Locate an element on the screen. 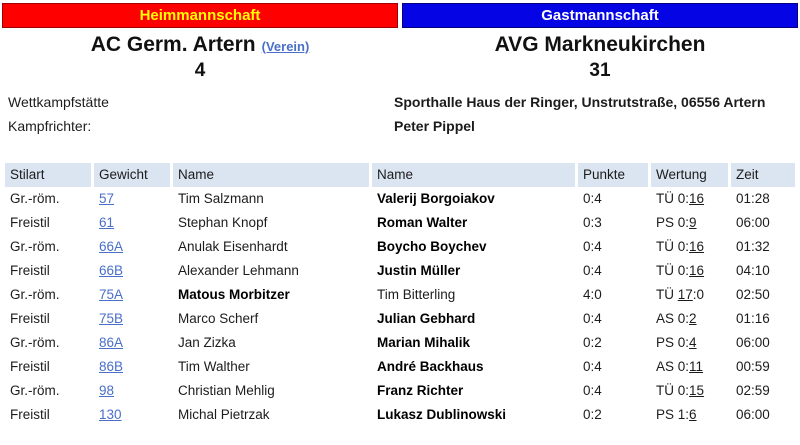 This screenshot has width=800, height=445. guest-team-block: AVG Markneukirchen 31 is located at coordinates (600, 57).